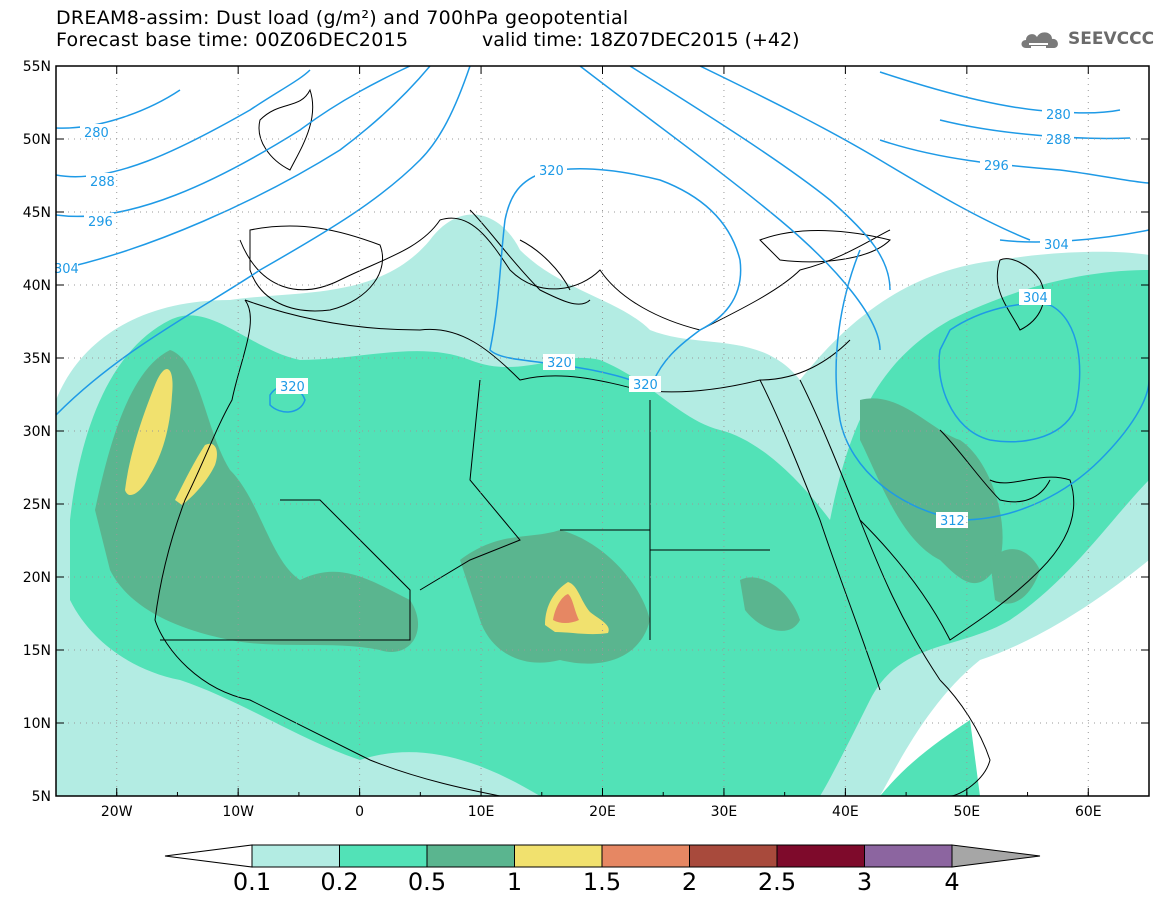  I want to click on colorbar, so click(602, 856).